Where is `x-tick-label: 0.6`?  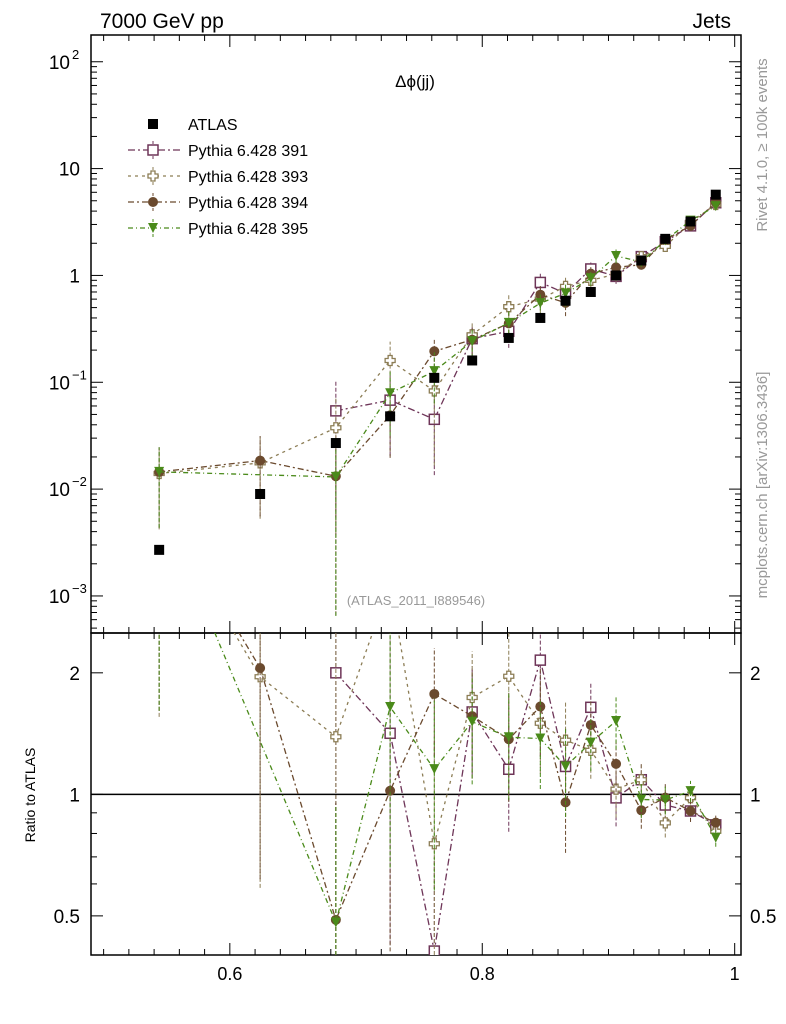
x-tick-label: 0.6 is located at coordinates (229, 974).